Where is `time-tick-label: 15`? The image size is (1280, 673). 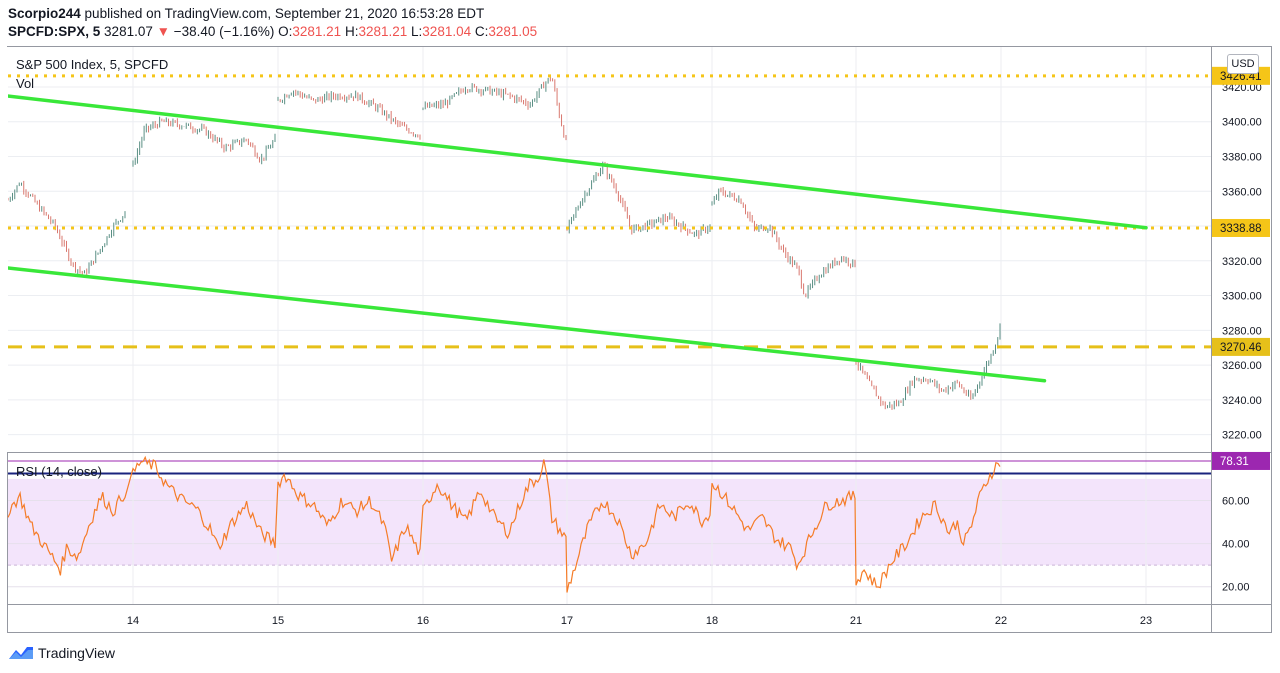 time-tick-label: 15 is located at coordinates (278, 621).